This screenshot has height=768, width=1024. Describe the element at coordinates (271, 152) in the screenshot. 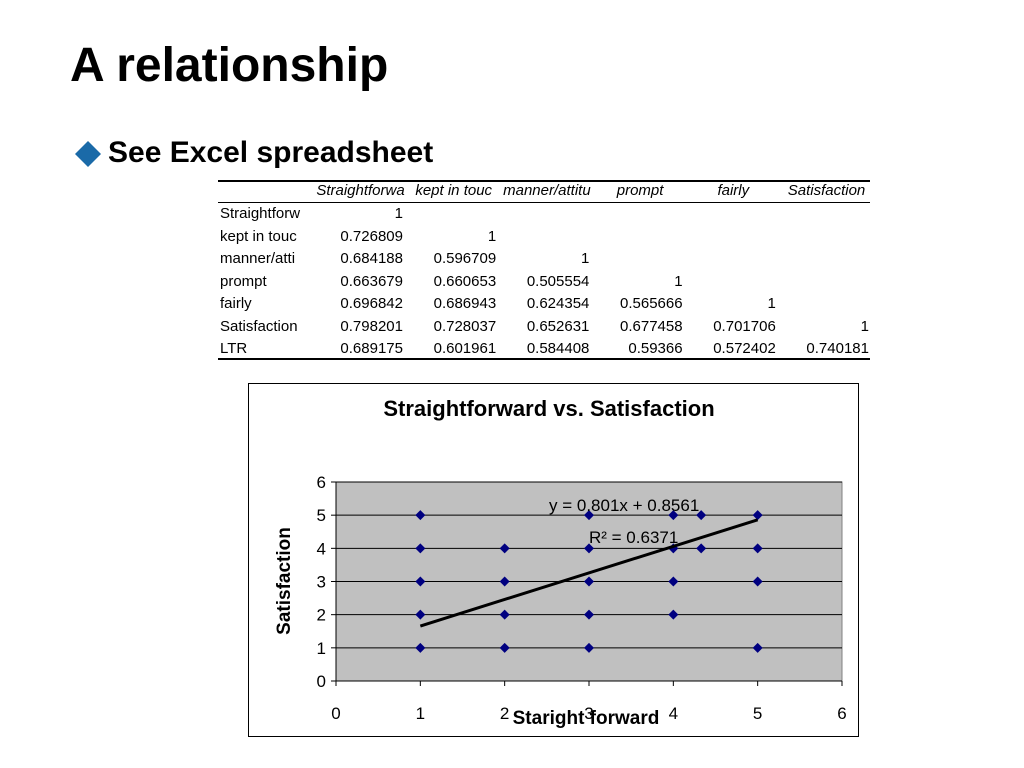

I see `bullet-text: See Excel spreadsheet` at that location.